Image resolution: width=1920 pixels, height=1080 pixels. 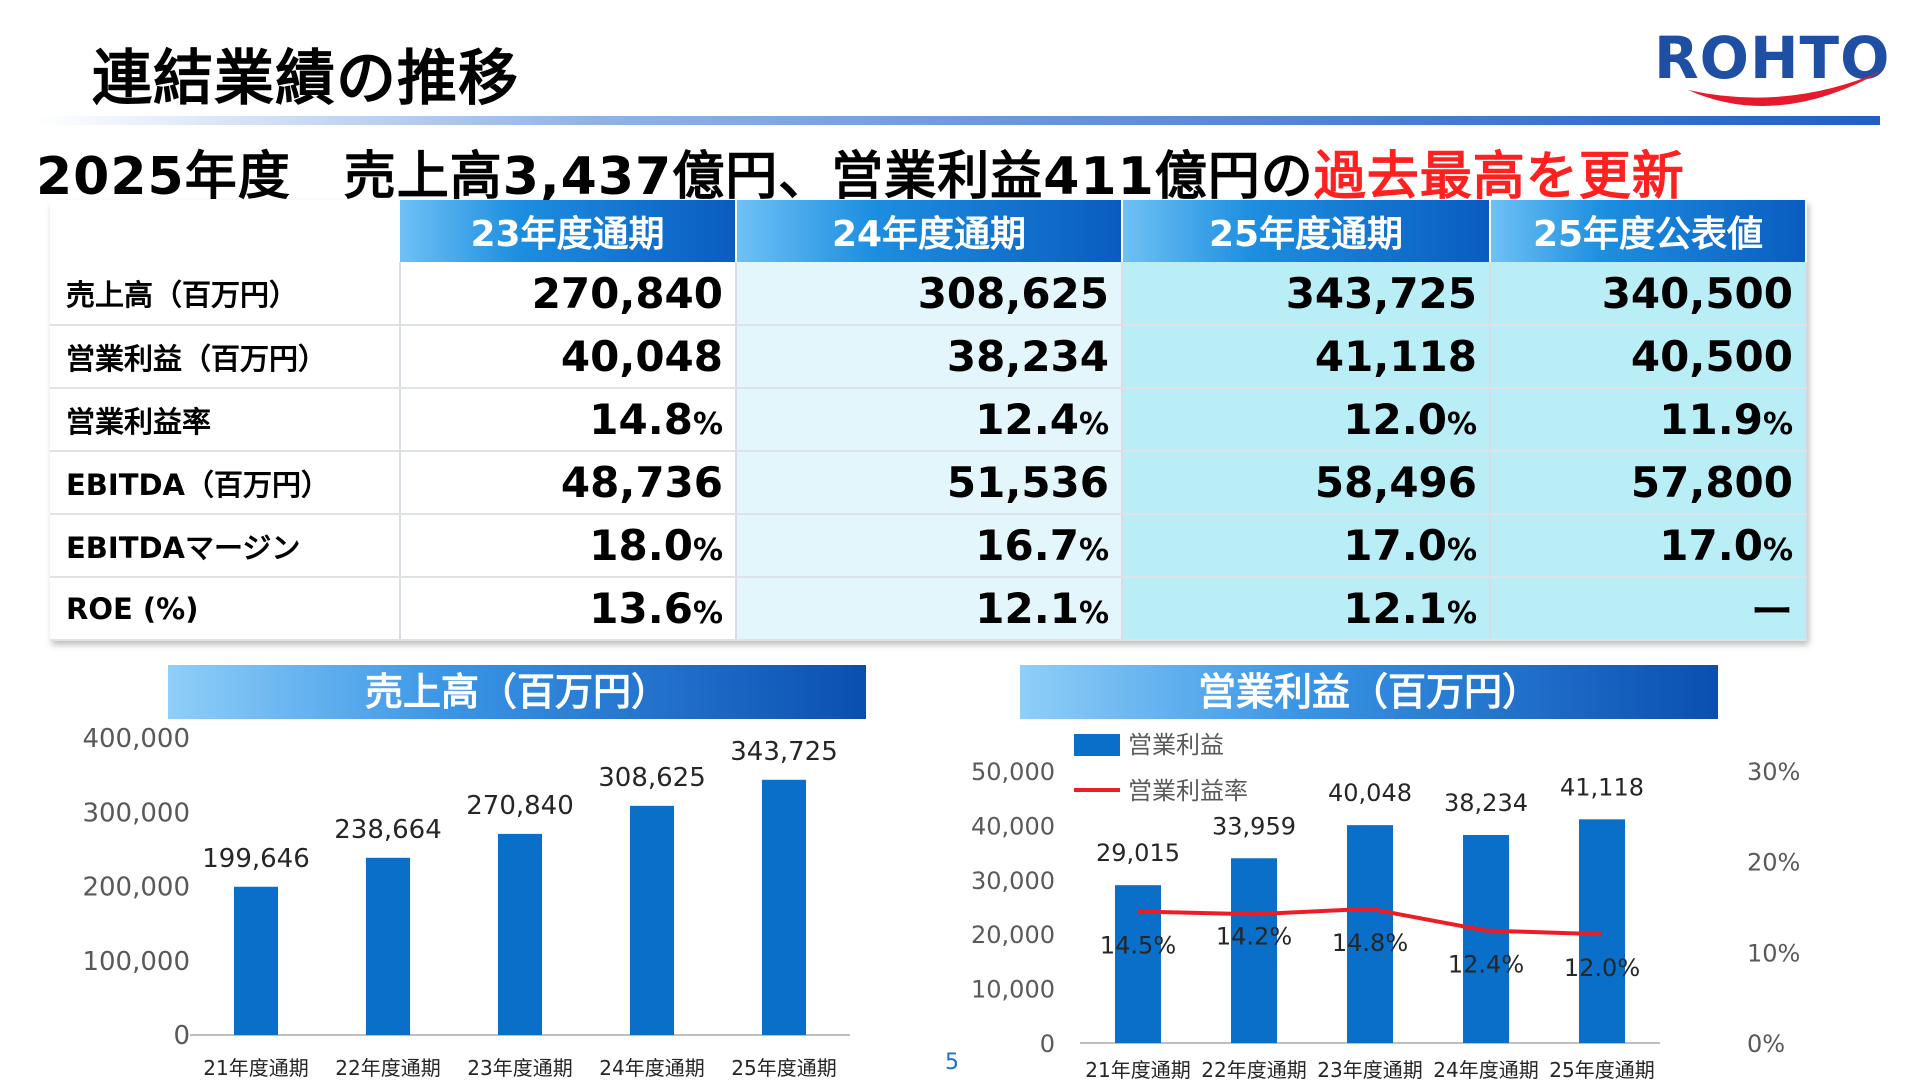 What do you see at coordinates (1047, 1044) in the screenshot?
I see `op-y-tick-label: 0` at bounding box center [1047, 1044].